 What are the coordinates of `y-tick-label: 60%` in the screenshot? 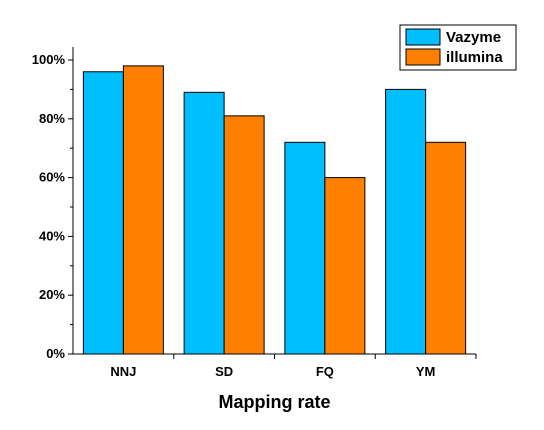 It's located at (52, 177).